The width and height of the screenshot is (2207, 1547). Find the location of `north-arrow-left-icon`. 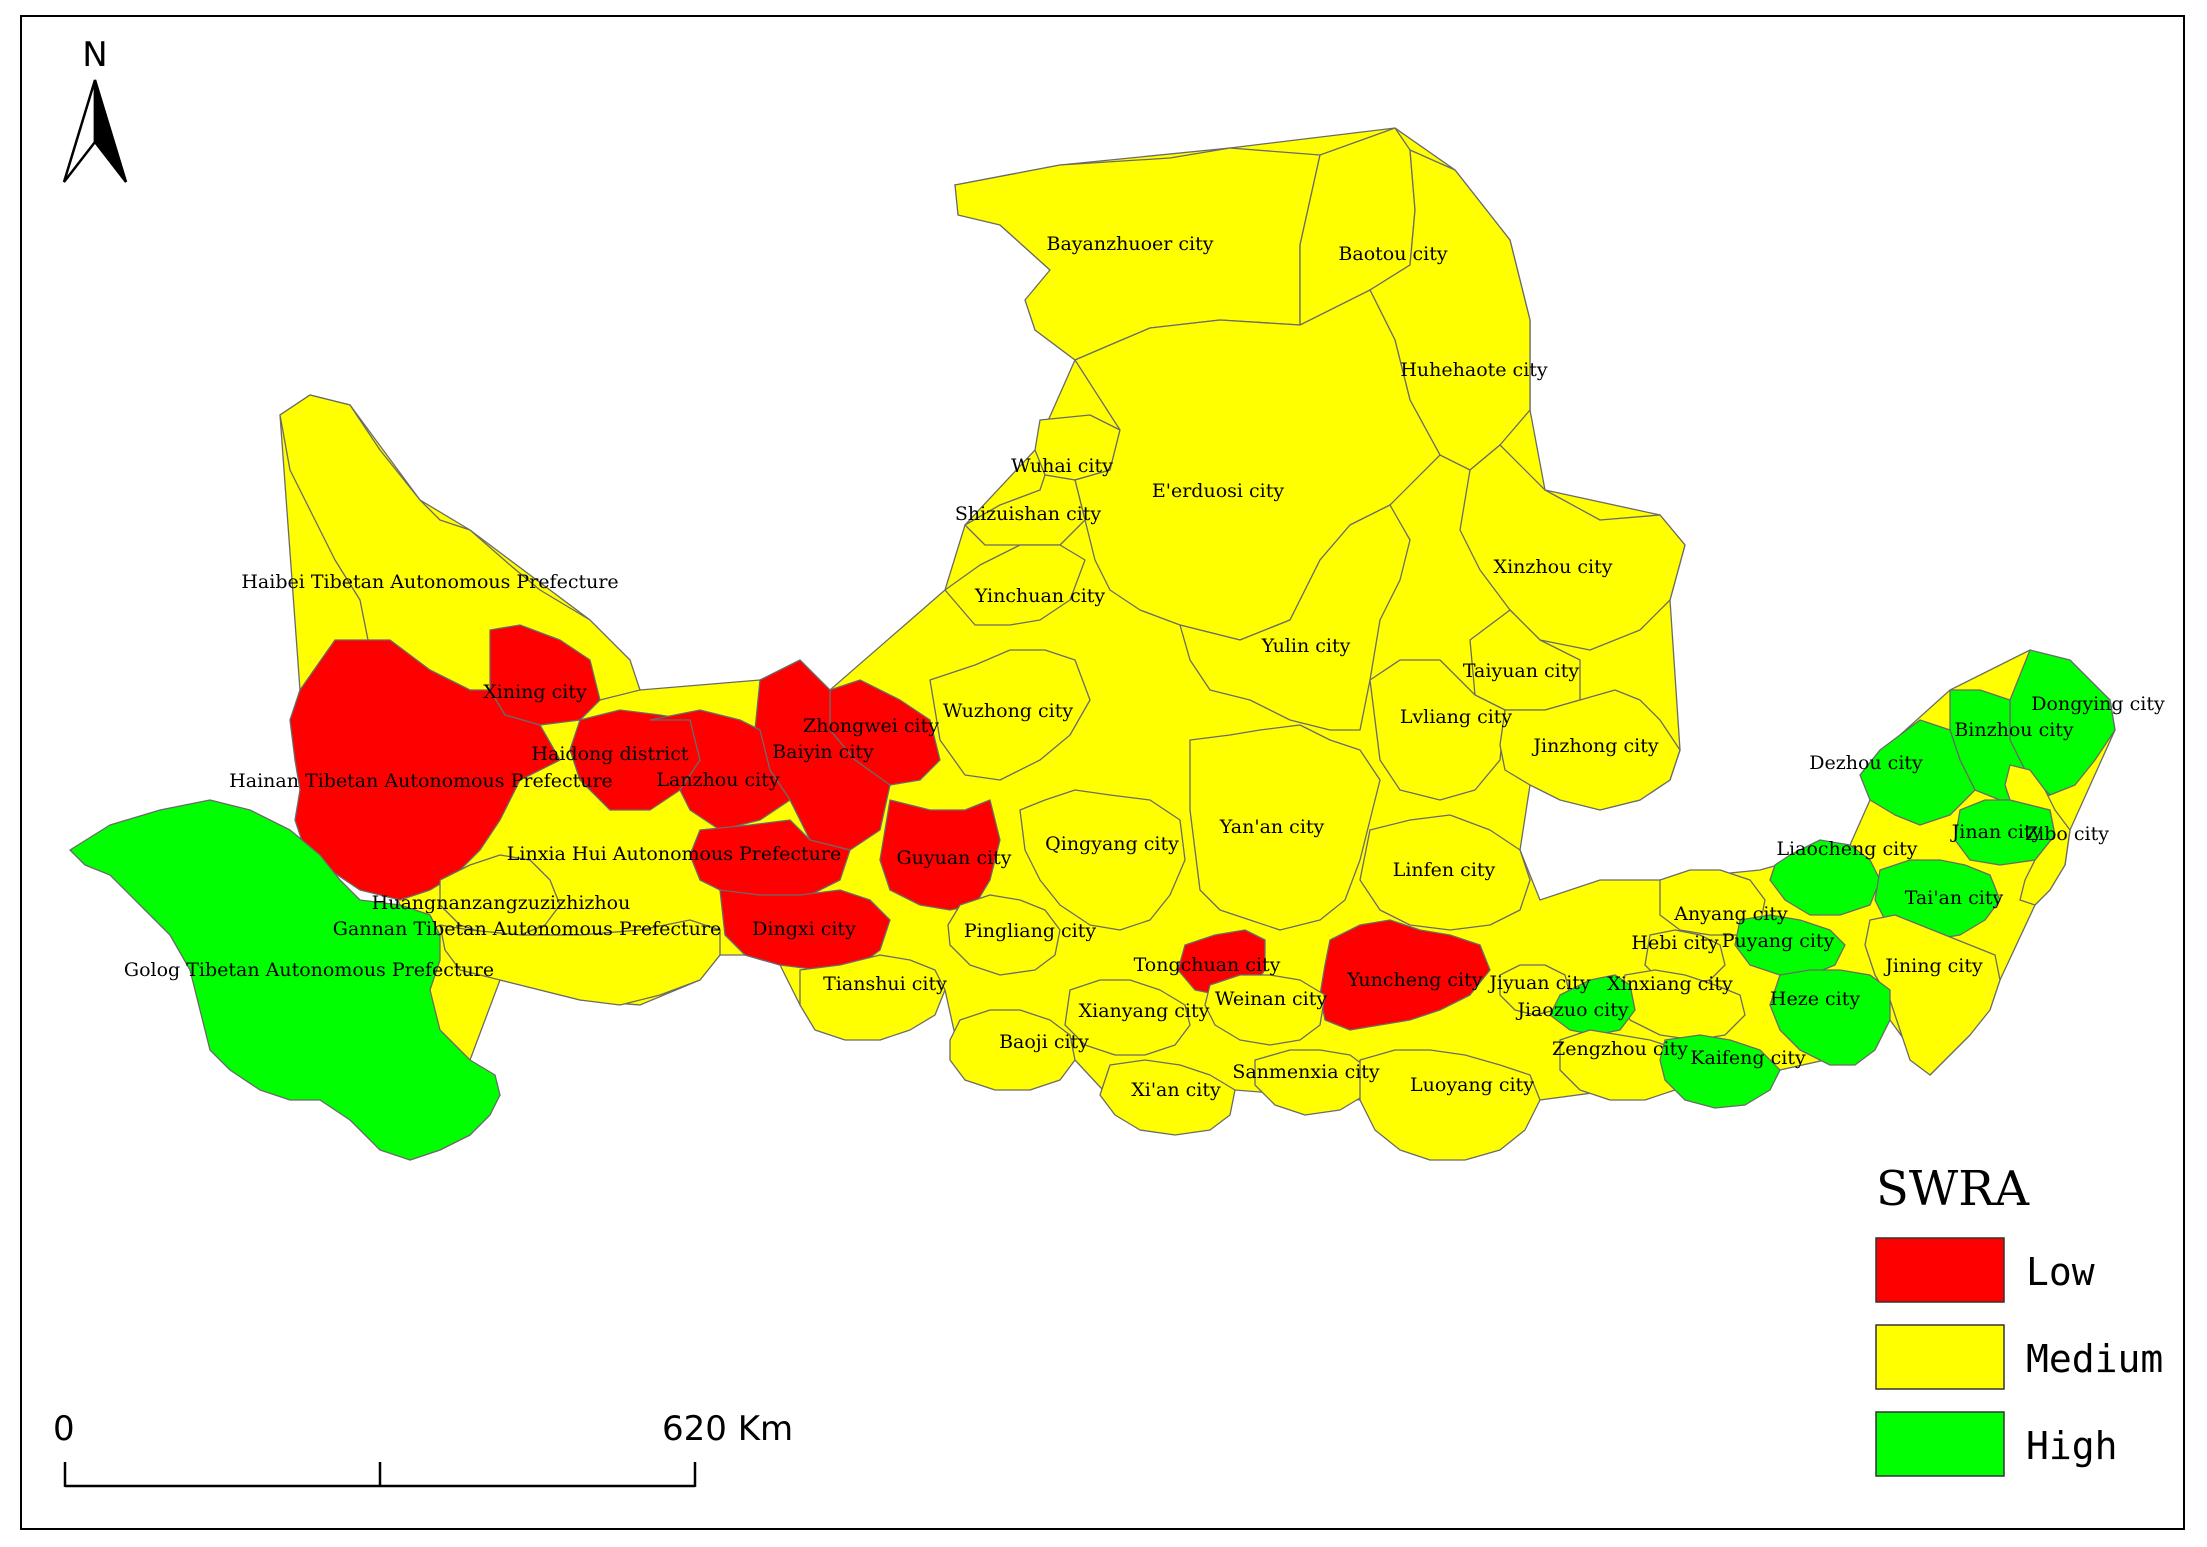

north-arrow-left-icon is located at coordinates (79, 131).